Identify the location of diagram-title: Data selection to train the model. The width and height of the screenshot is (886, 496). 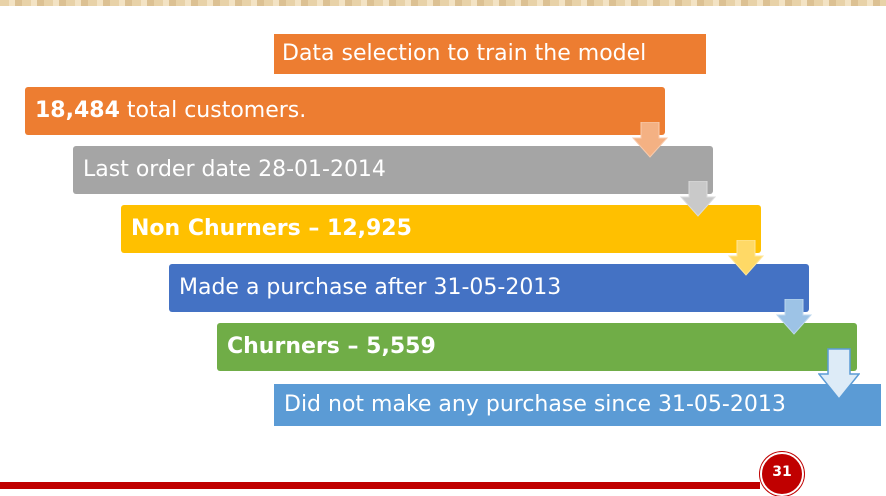
(490, 54).